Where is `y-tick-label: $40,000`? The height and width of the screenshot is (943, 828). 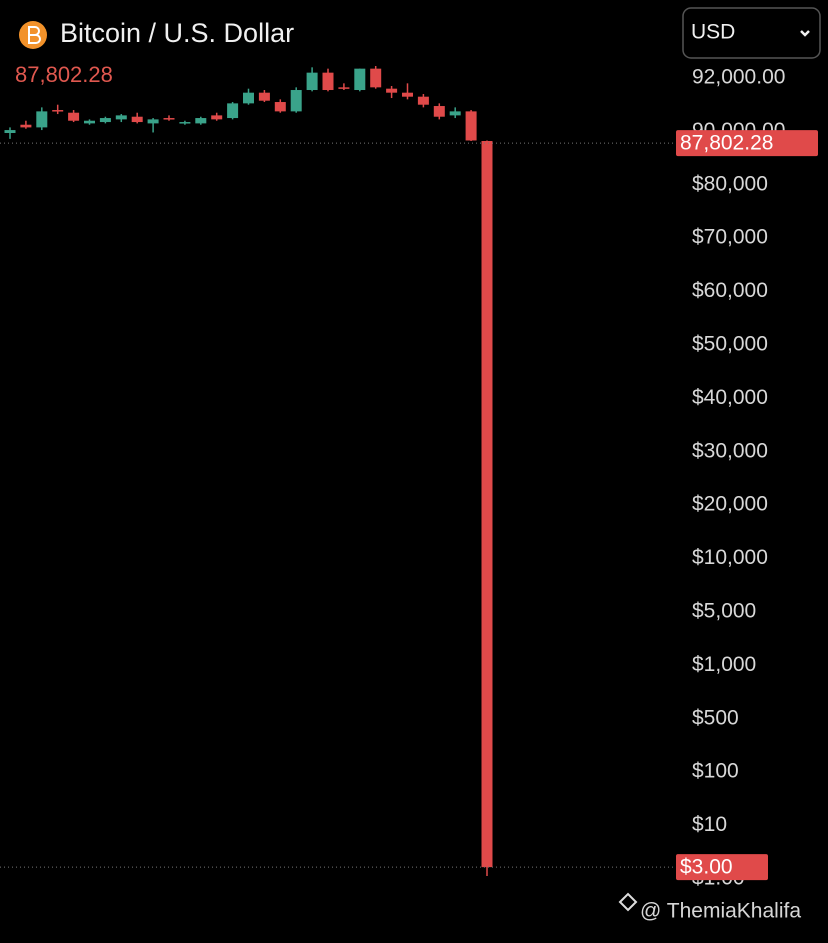 y-tick-label: $40,000 is located at coordinates (730, 397).